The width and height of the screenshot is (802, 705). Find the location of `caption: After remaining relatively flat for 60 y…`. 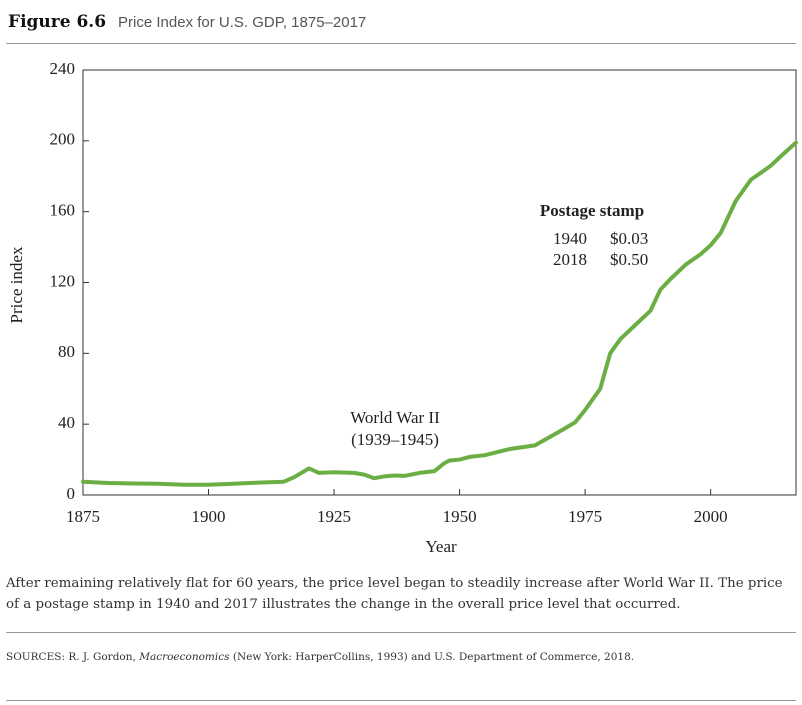

caption: After remaining relatively flat for 60 y… is located at coordinates (394, 594).